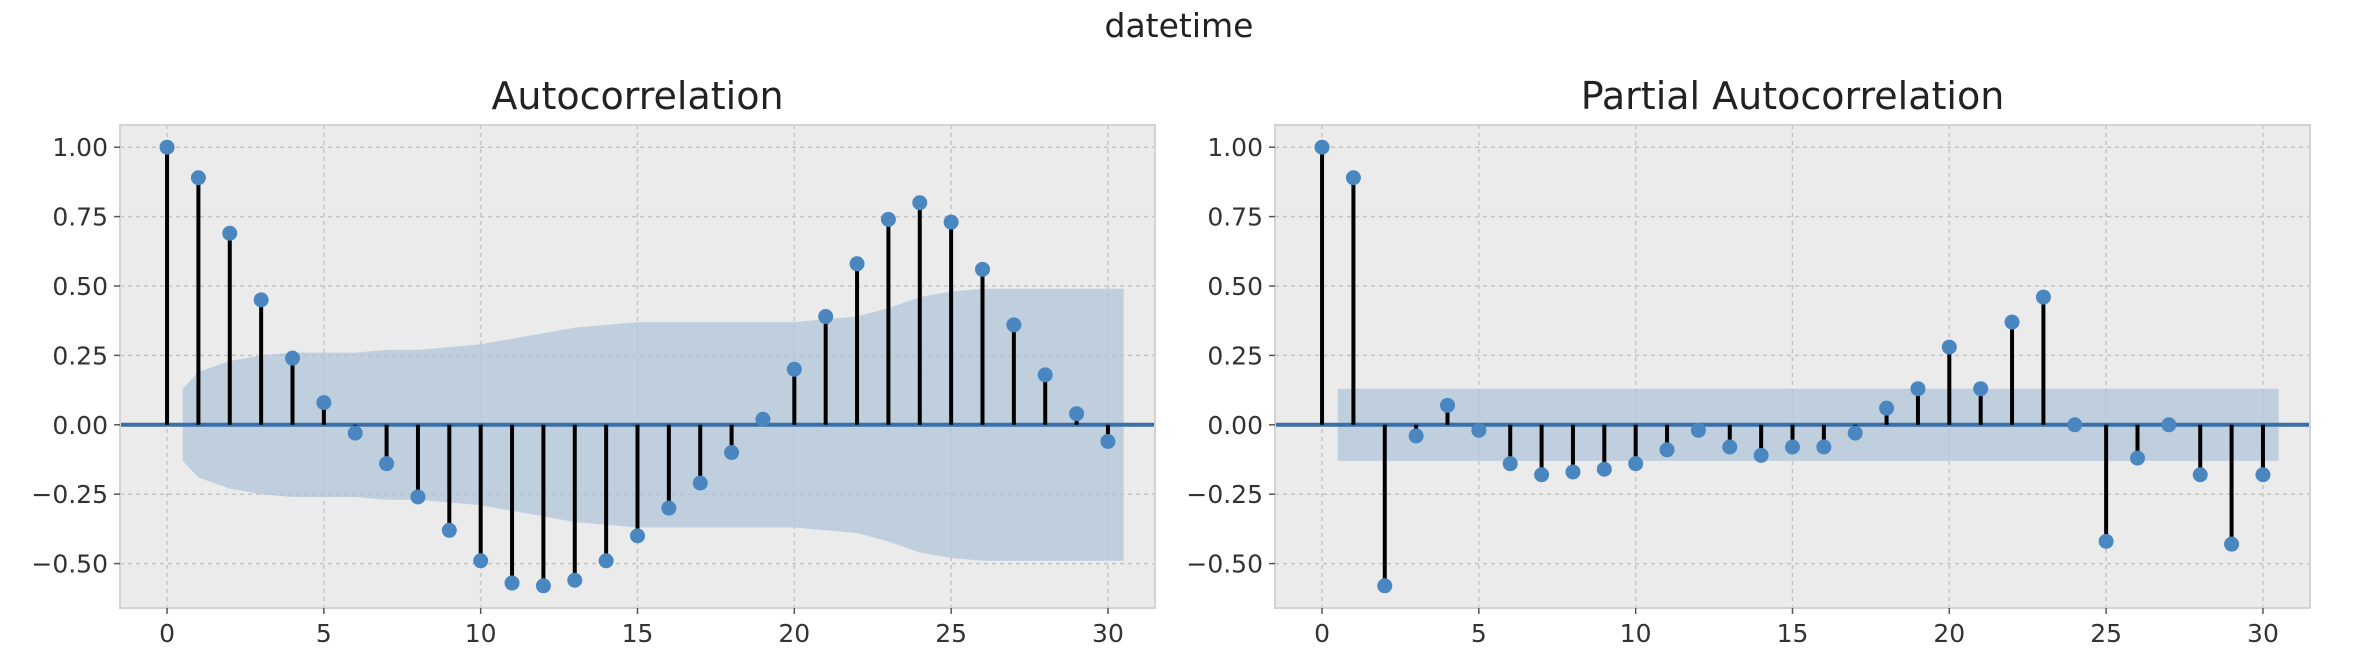  I want to click on acf-x-tick-label: 25, so click(951, 633).